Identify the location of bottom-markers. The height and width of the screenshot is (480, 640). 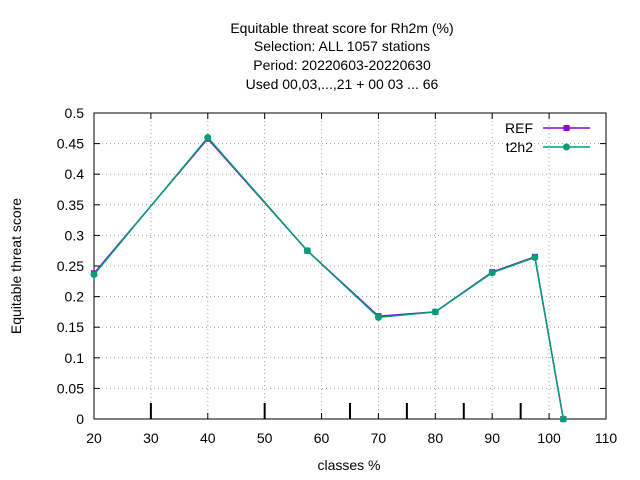
(335, 411).